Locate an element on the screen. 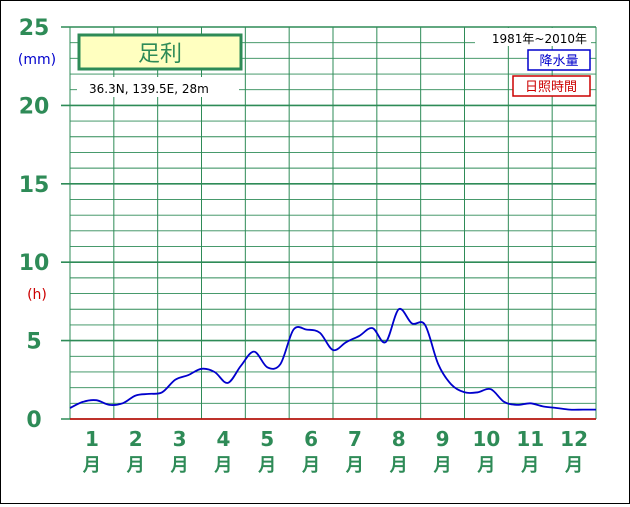 The width and height of the screenshot is (630, 507). legend-precip-label: 降水量 is located at coordinates (558, 61).